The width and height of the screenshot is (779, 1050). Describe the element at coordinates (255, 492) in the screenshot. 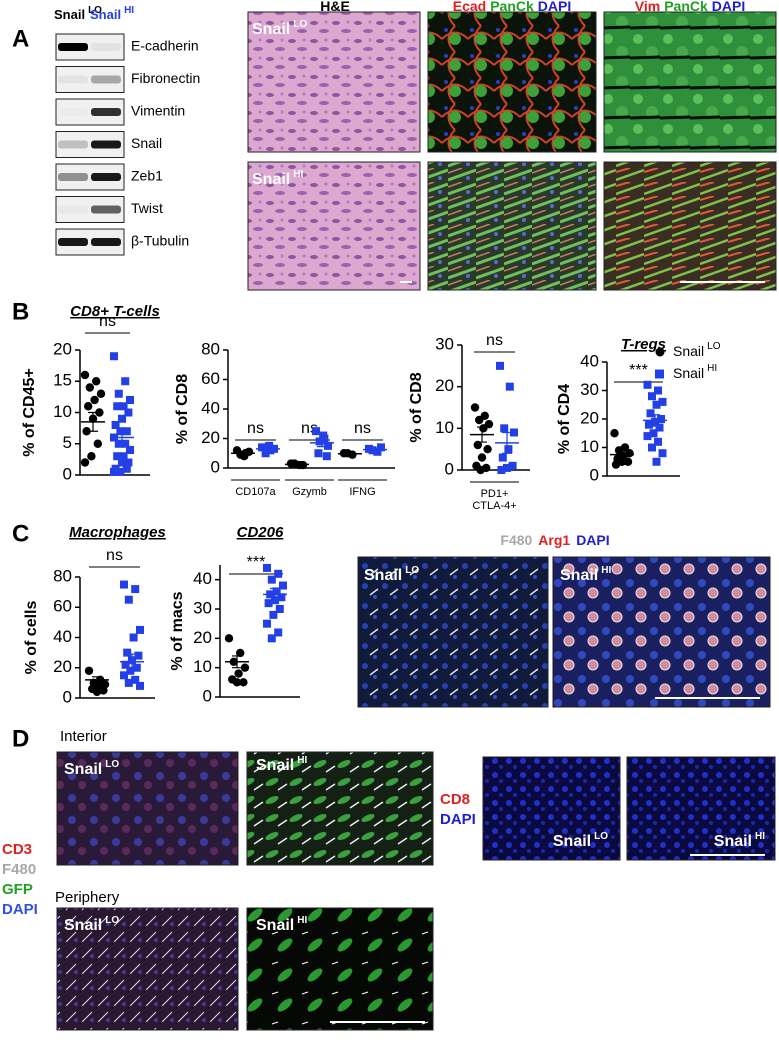

I see `group-label: CD107a` at that location.